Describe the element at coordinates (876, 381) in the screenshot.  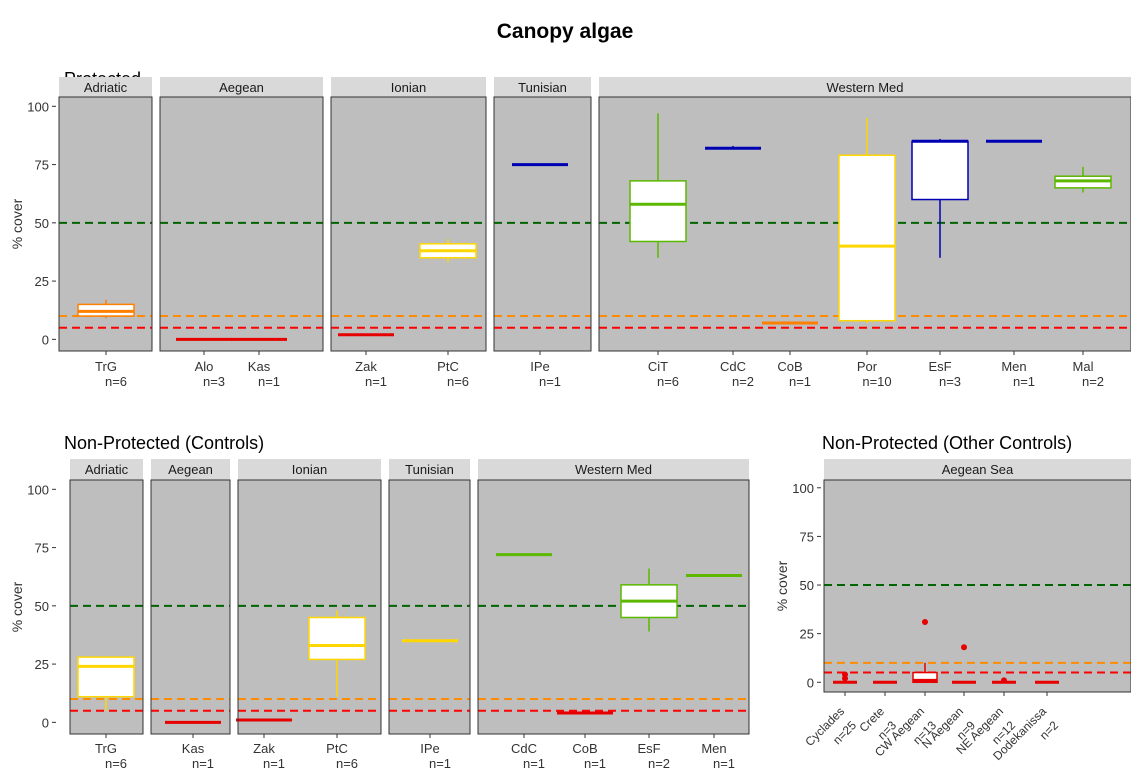
I see `site-n-label: n=10` at that location.